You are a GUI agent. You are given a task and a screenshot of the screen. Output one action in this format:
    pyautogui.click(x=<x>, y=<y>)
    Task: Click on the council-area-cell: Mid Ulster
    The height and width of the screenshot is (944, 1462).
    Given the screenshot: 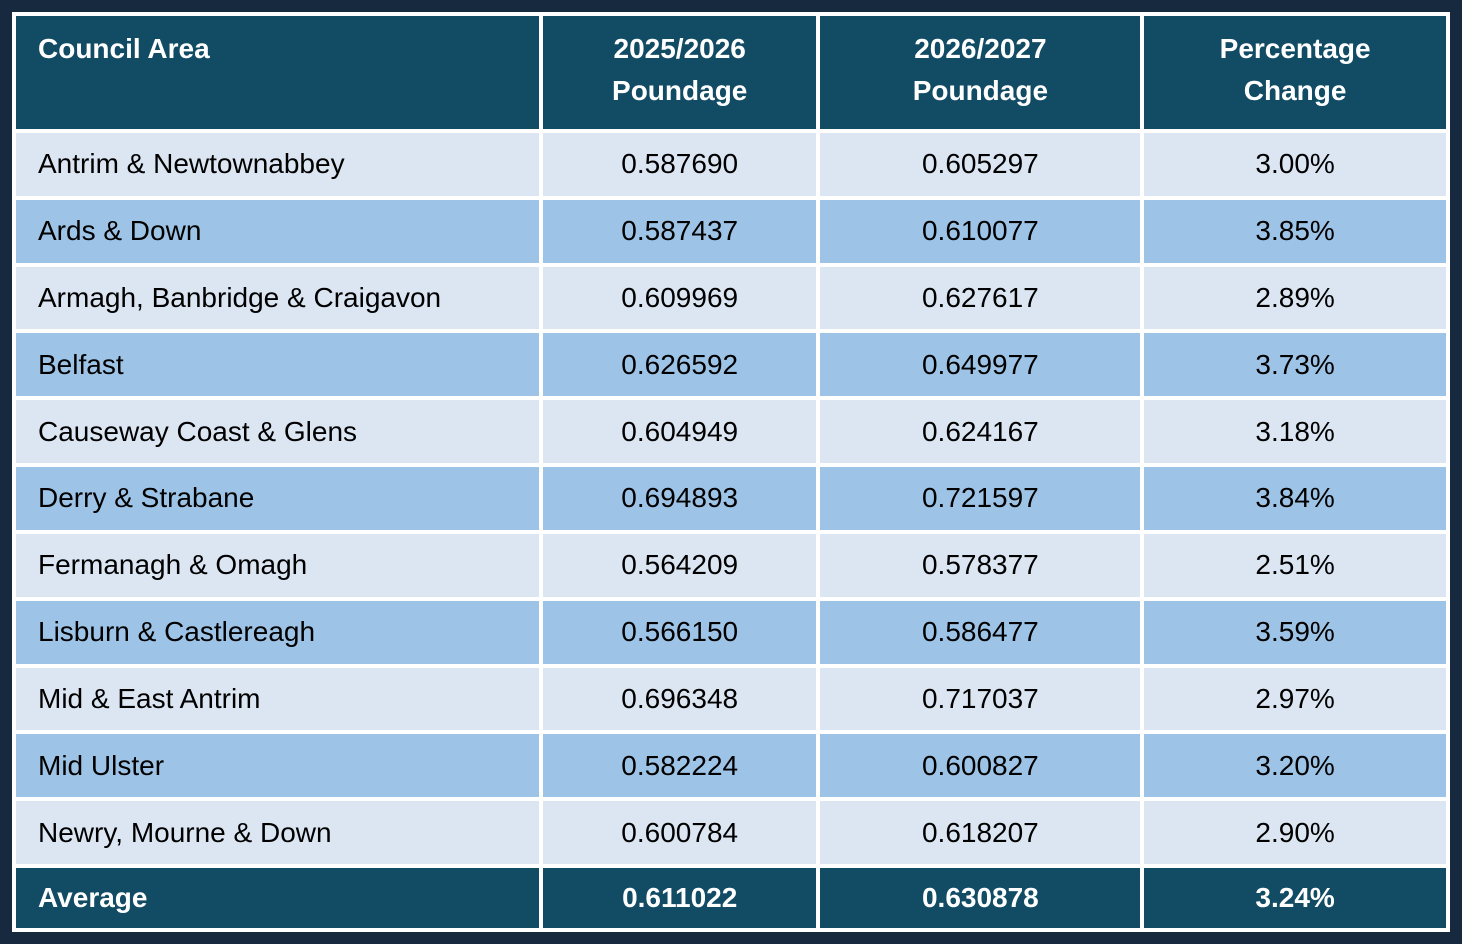 What is the action you would take?
    pyautogui.click(x=277, y=766)
    